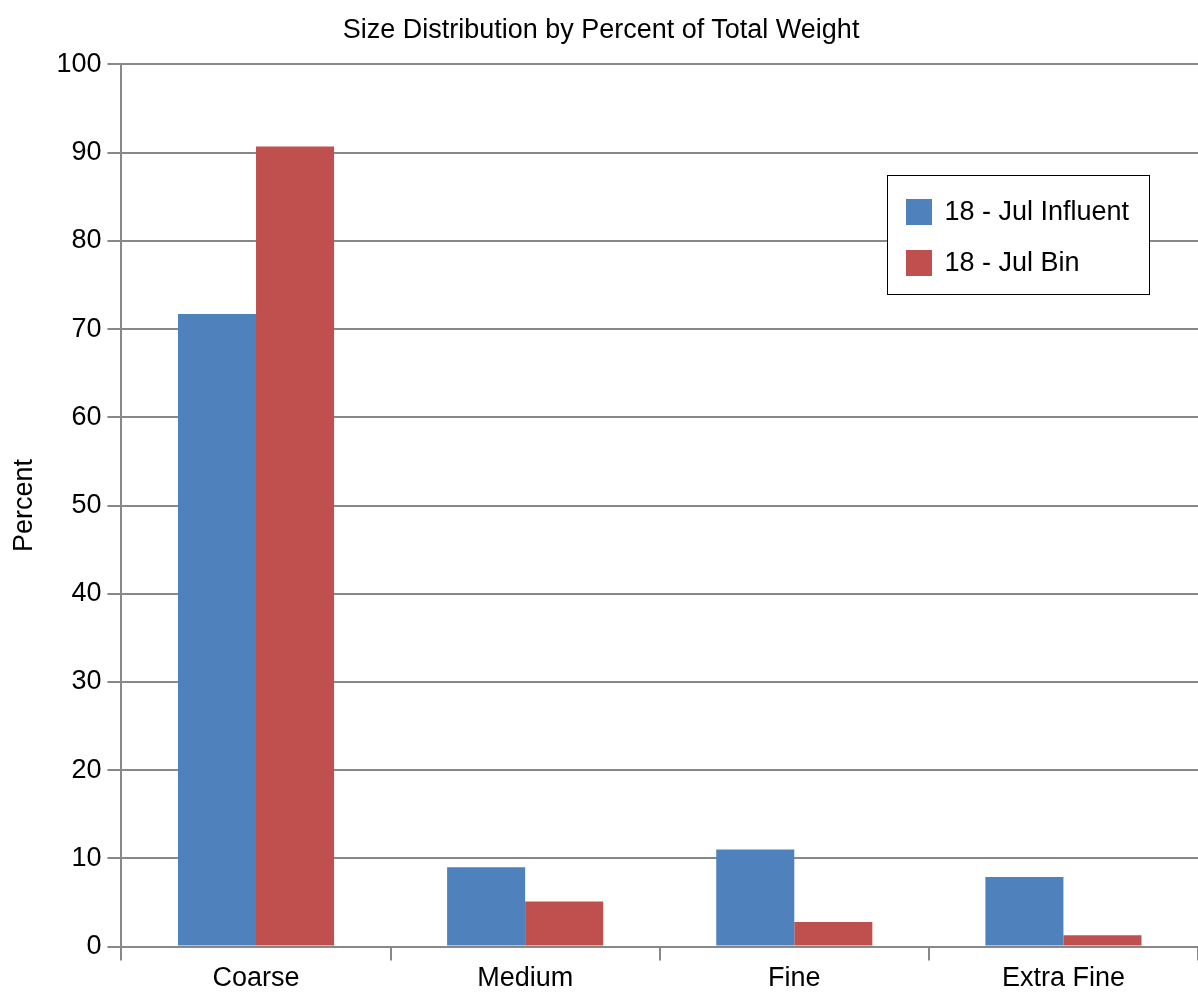 This screenshot has height=997, width=1198. I want to click on y-tick-label: 50, so click(86, 503).